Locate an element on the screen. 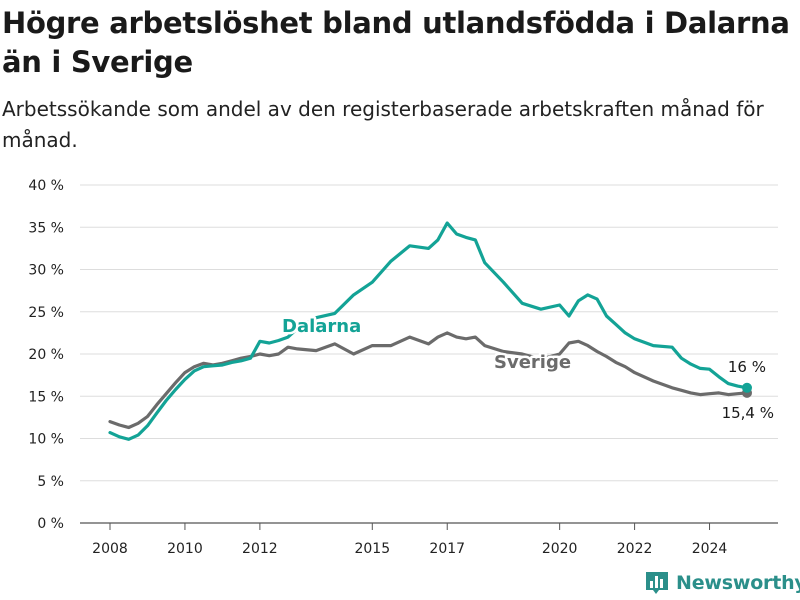 The image size is (800, 600). series-label-sverige: Sverige is located at coordinates (532, 362).